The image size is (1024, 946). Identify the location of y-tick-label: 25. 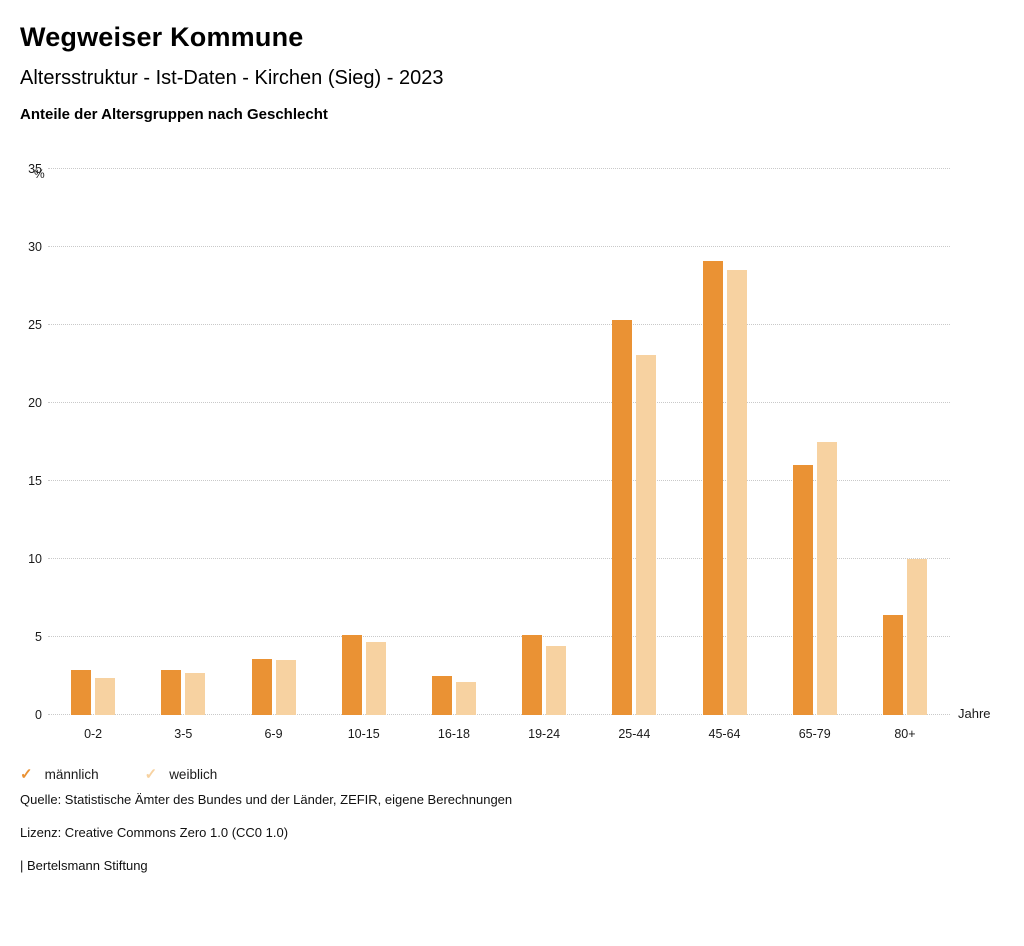
(35, 325).